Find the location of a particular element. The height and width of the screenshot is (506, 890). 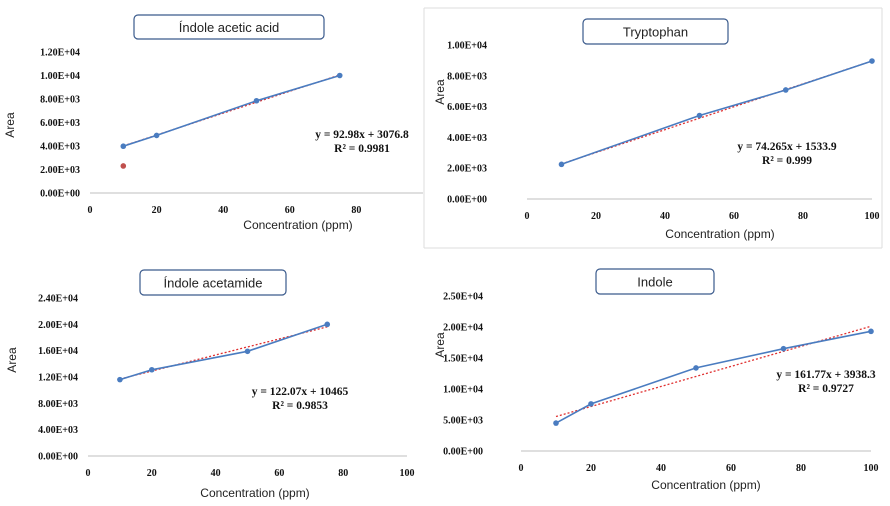

trendline-equation: y = 92.98x + 3076.8 is located at coordinates (362, 135).